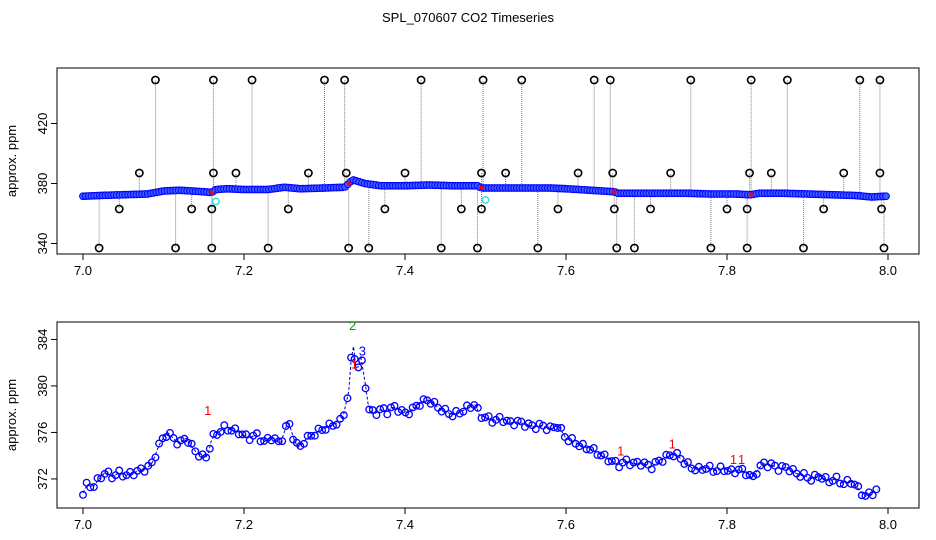  What do you see at coordinates (727, 524) in the screenshot?
I see `bottom-x-tick-label: 7.8` at bounding box center [727, 524].